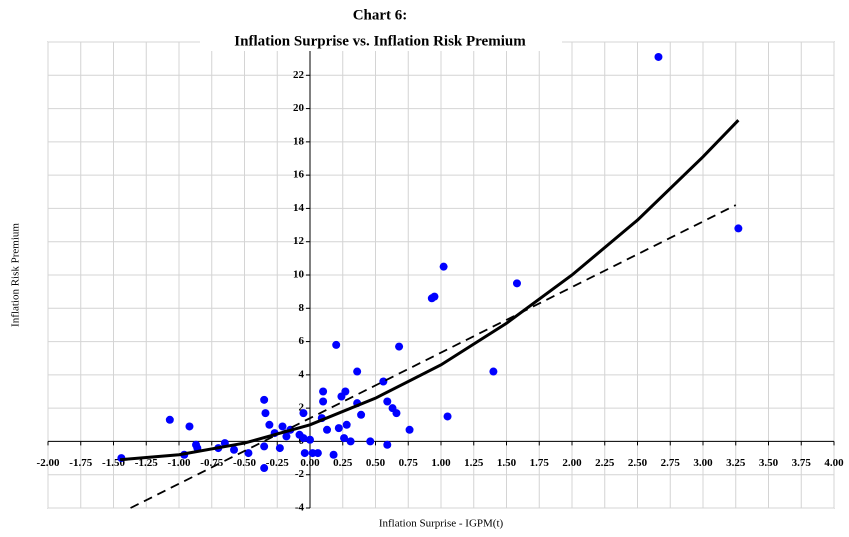 This screenshot has width=849, height=537. Describe the element at coordinates (302, 374) in the screenshot. I see `y-tick-label: 4` at that location.